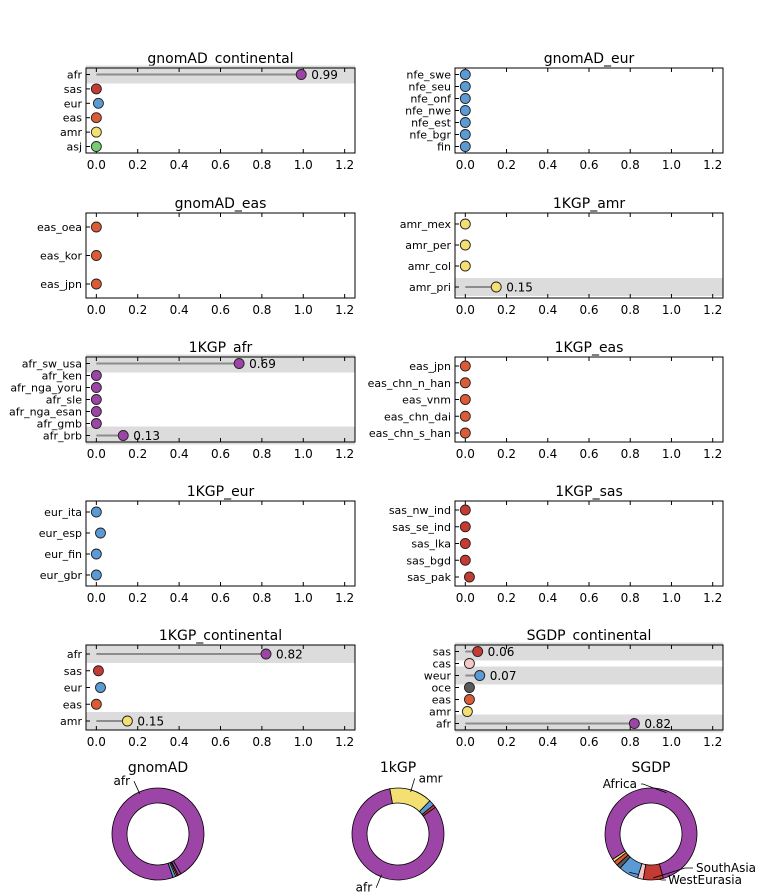  Describe the element at coordinates (262, 364) in the screenshot. I see `data-label: 0.69` at that location.